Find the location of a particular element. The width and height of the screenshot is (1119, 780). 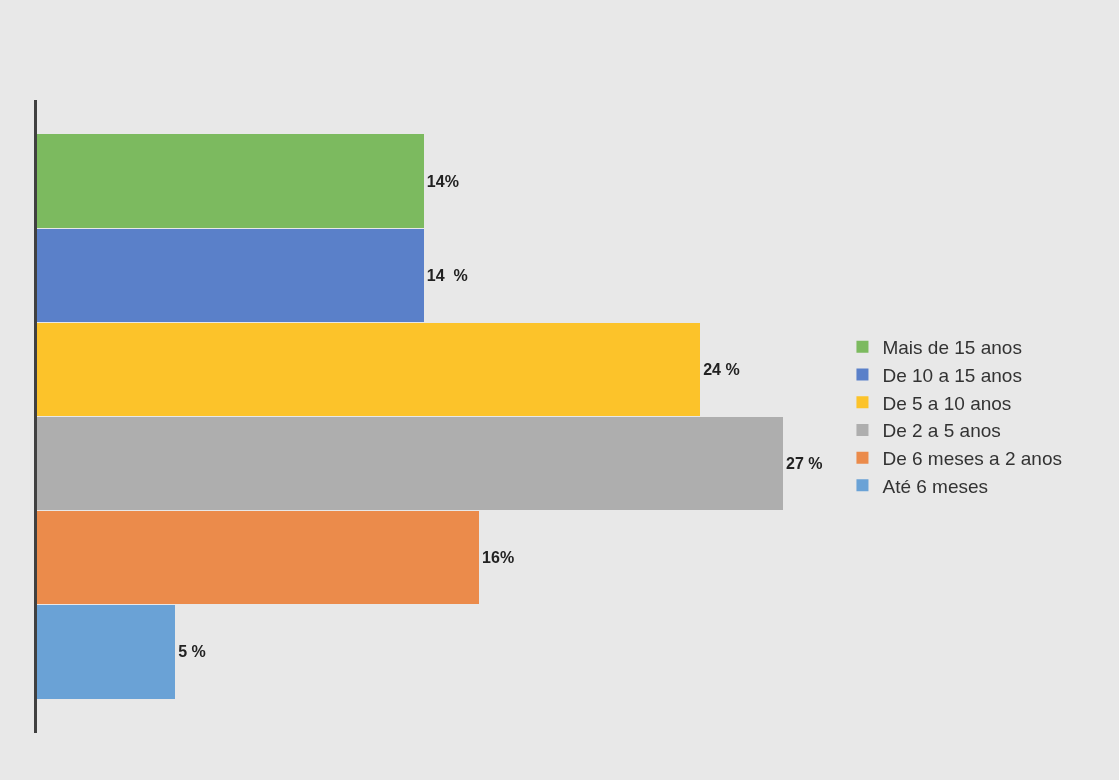

legend-label: De 6 meses a 2 anos is located at coordinates (972, 459).